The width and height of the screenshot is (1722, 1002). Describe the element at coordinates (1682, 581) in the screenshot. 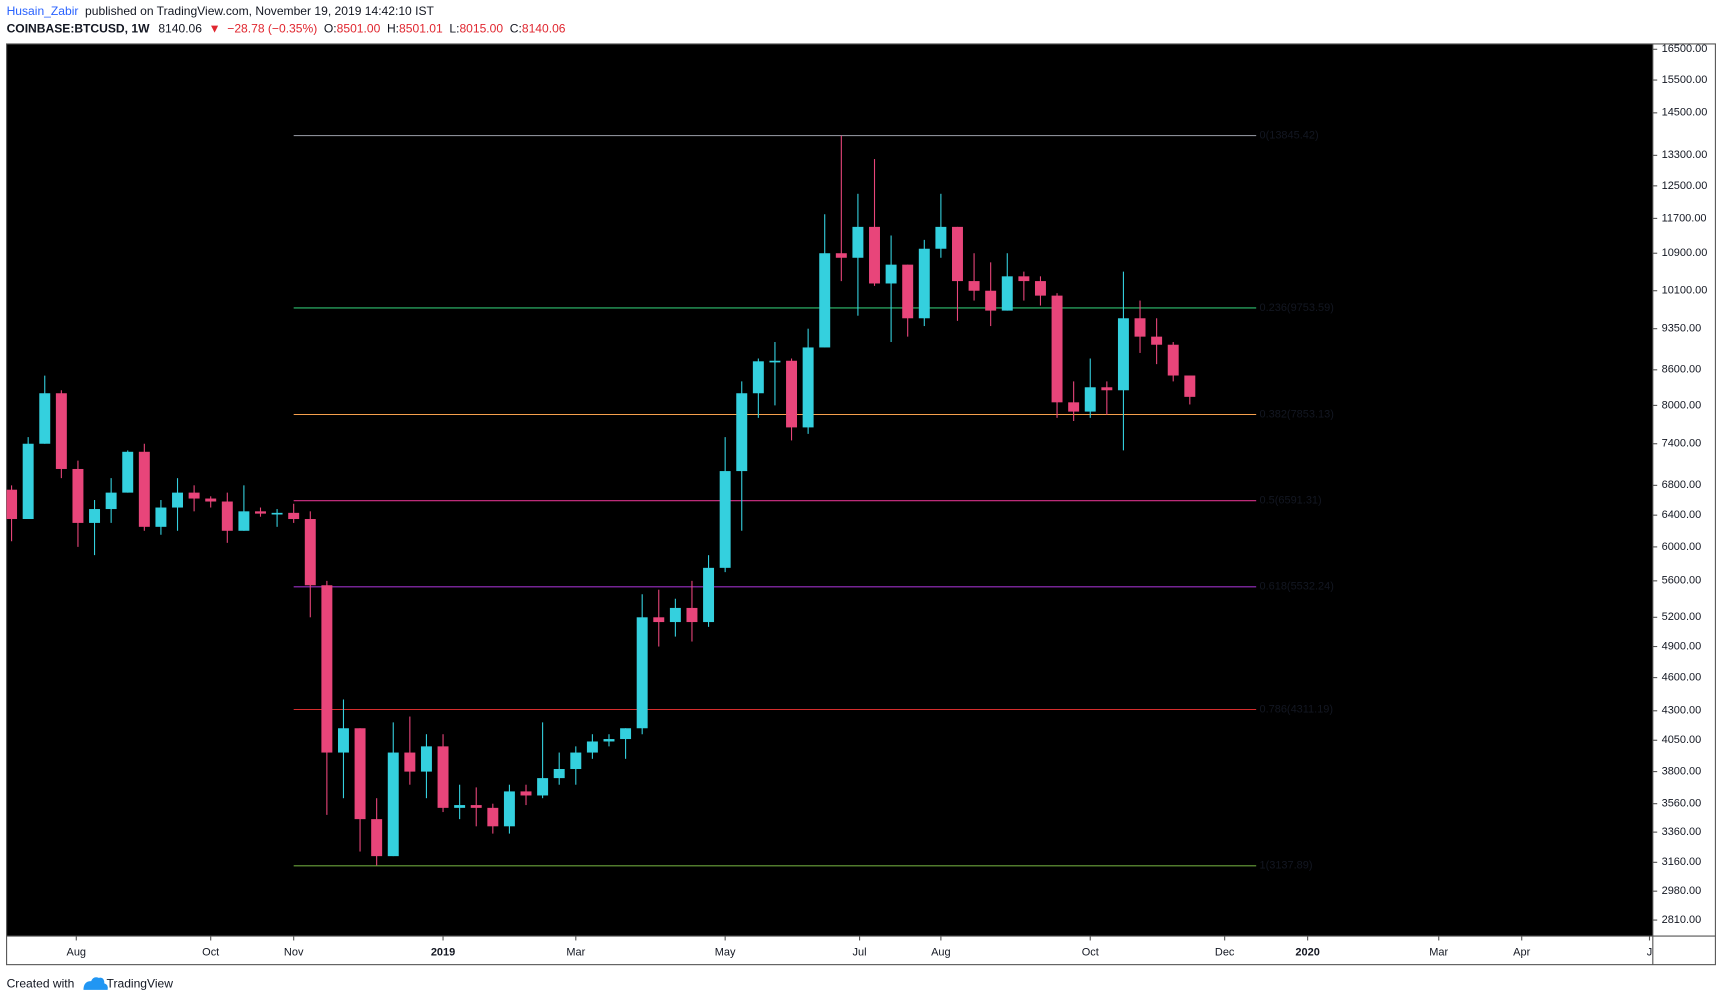

I see `y-tick-label: 5600.00` at that location.